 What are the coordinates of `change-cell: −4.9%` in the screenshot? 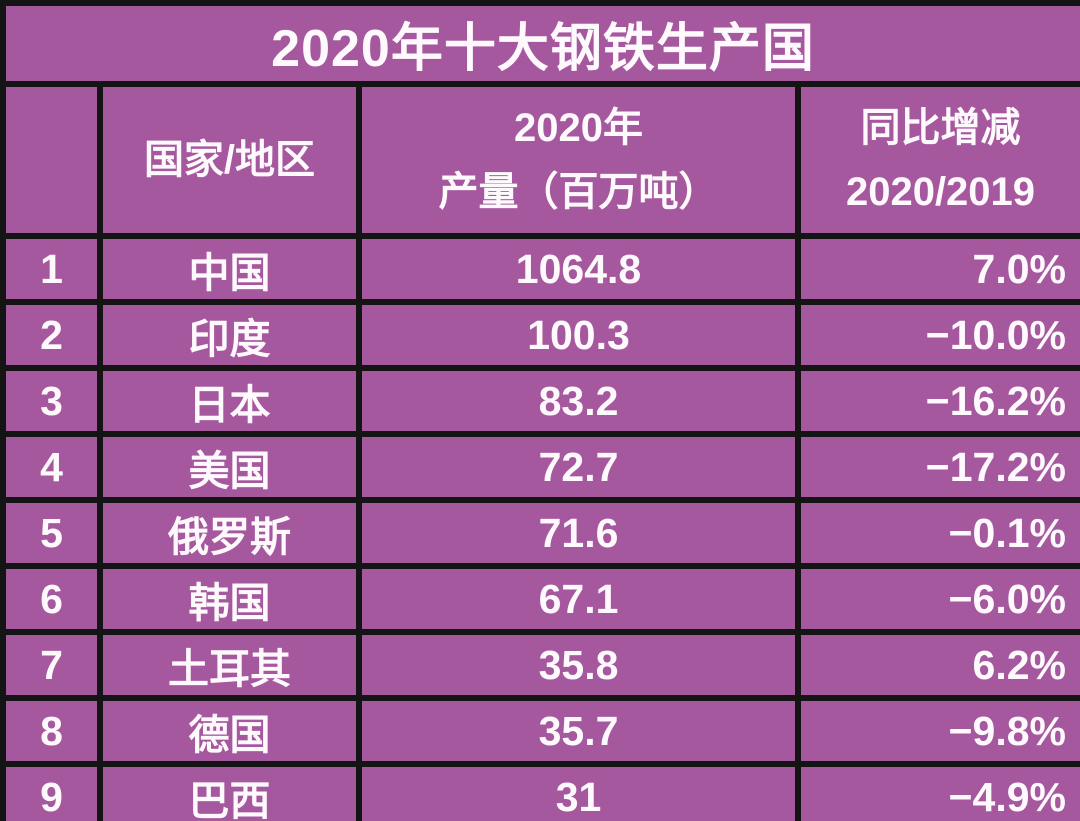 It's located at (937, 791).